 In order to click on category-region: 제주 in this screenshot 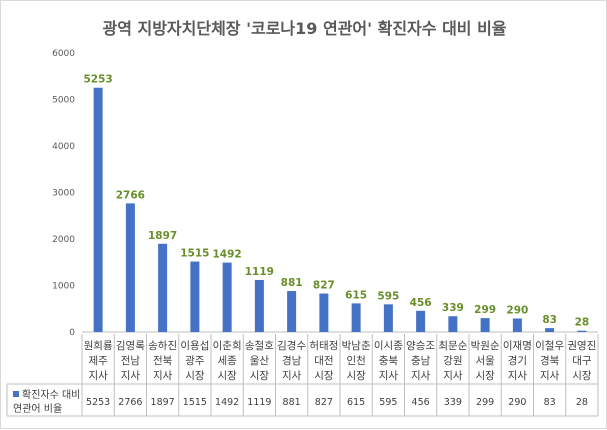, I will do `click(98, 361)`.